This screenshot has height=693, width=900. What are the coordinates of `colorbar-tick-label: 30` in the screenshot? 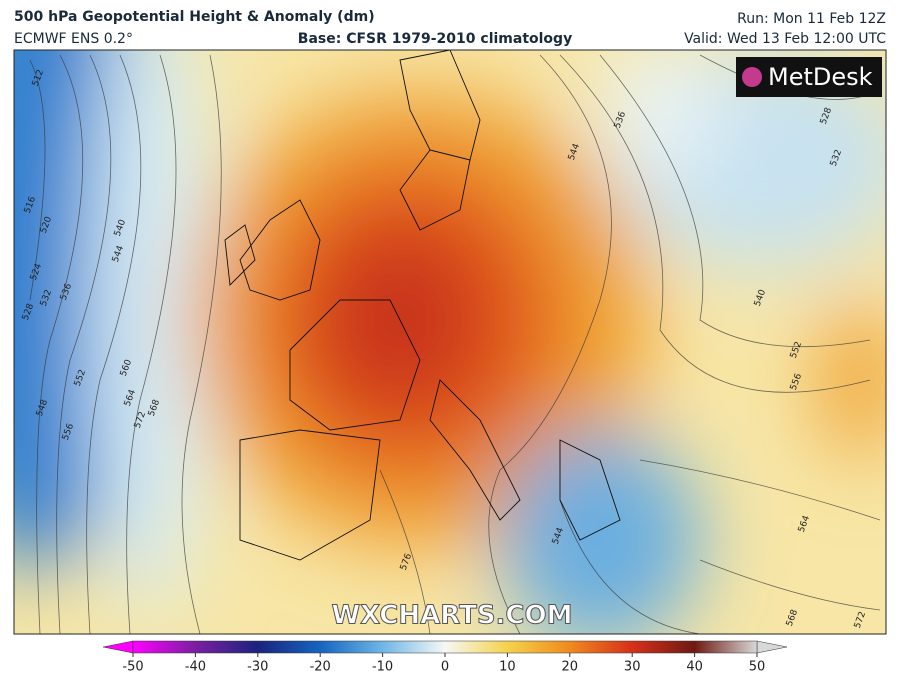 It's located at (632, 667).